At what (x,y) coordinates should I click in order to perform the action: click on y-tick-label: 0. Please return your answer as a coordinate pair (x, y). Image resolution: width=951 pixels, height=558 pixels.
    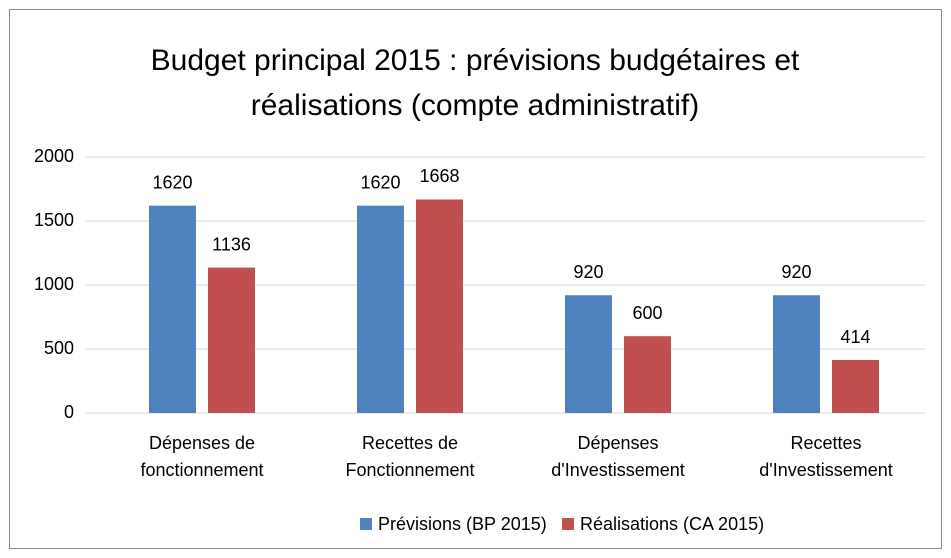
    Looking at the image, I should click on (69, 412).